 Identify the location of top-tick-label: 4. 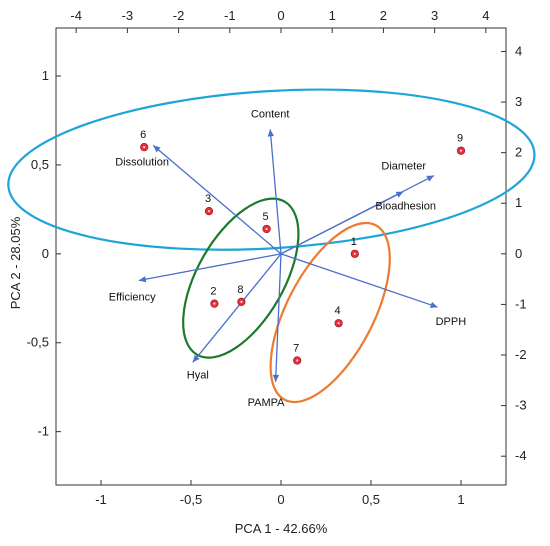
(485, 15).